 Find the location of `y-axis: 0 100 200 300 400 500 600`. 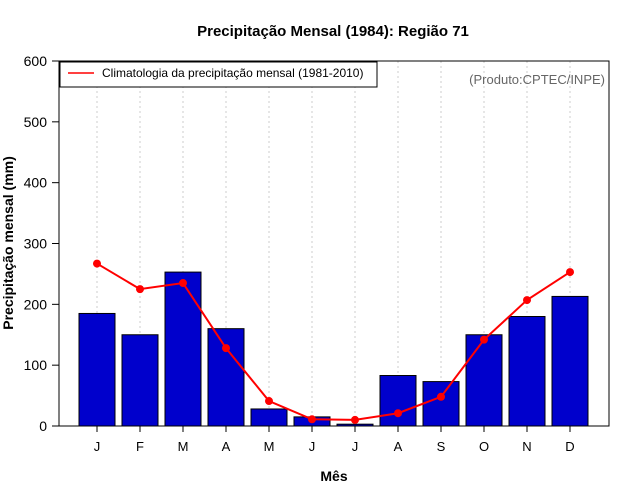

y-axis: 0 100 200 300 400 500 600 is located at coordinates (41, 243).